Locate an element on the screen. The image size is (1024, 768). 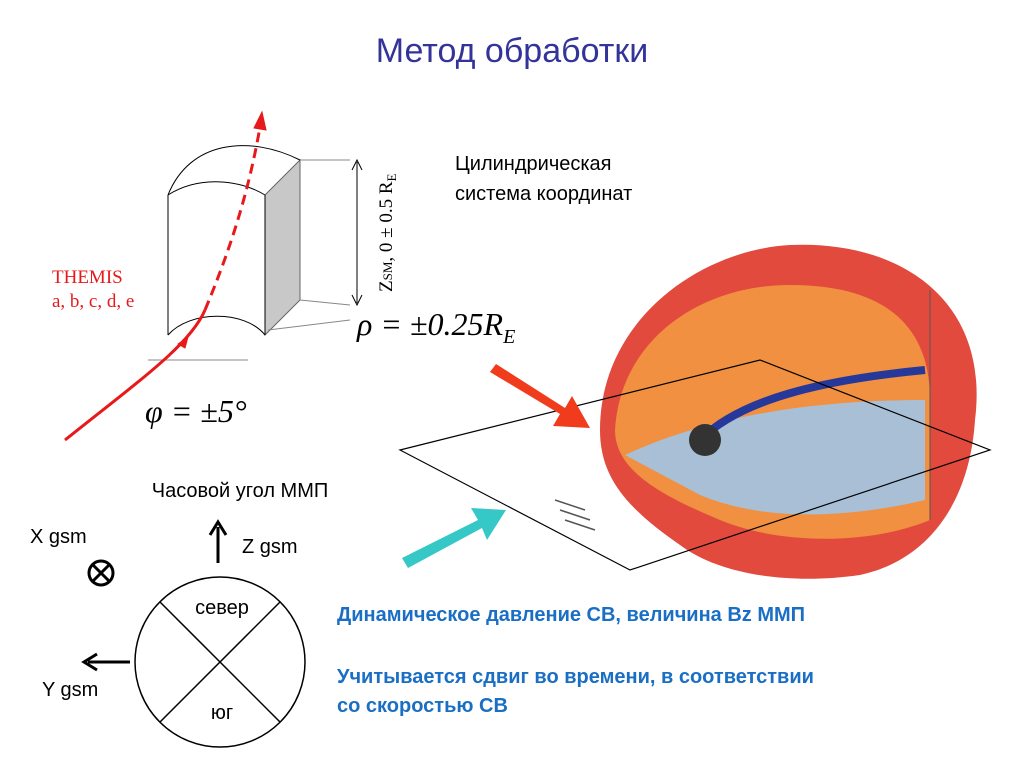
probes: a, b, c, d, e is located at coordinates (93, 301).